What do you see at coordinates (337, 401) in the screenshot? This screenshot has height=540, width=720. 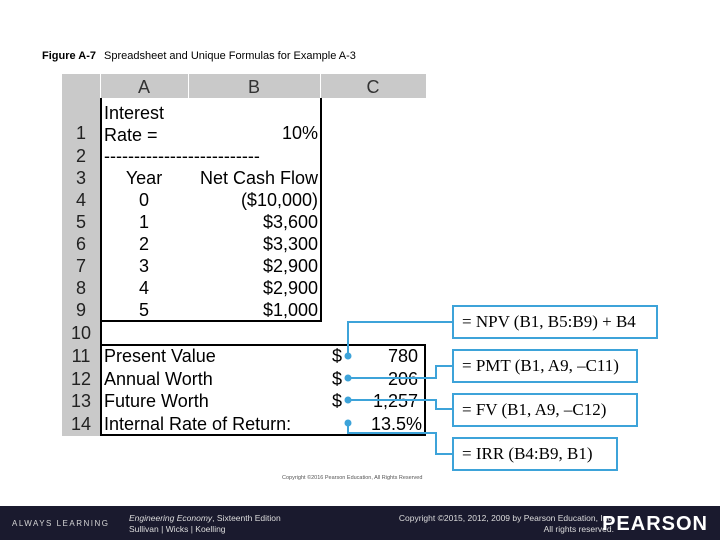 I see `cell-b13: $` at bounding box center [337, 401].